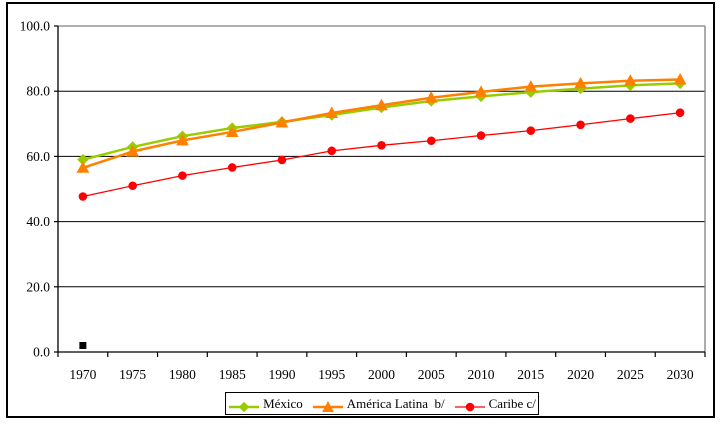  Describe the element at coordinates (244, 405) in the screenshot. I see `mexico-diamond-marker-icon` at that location.